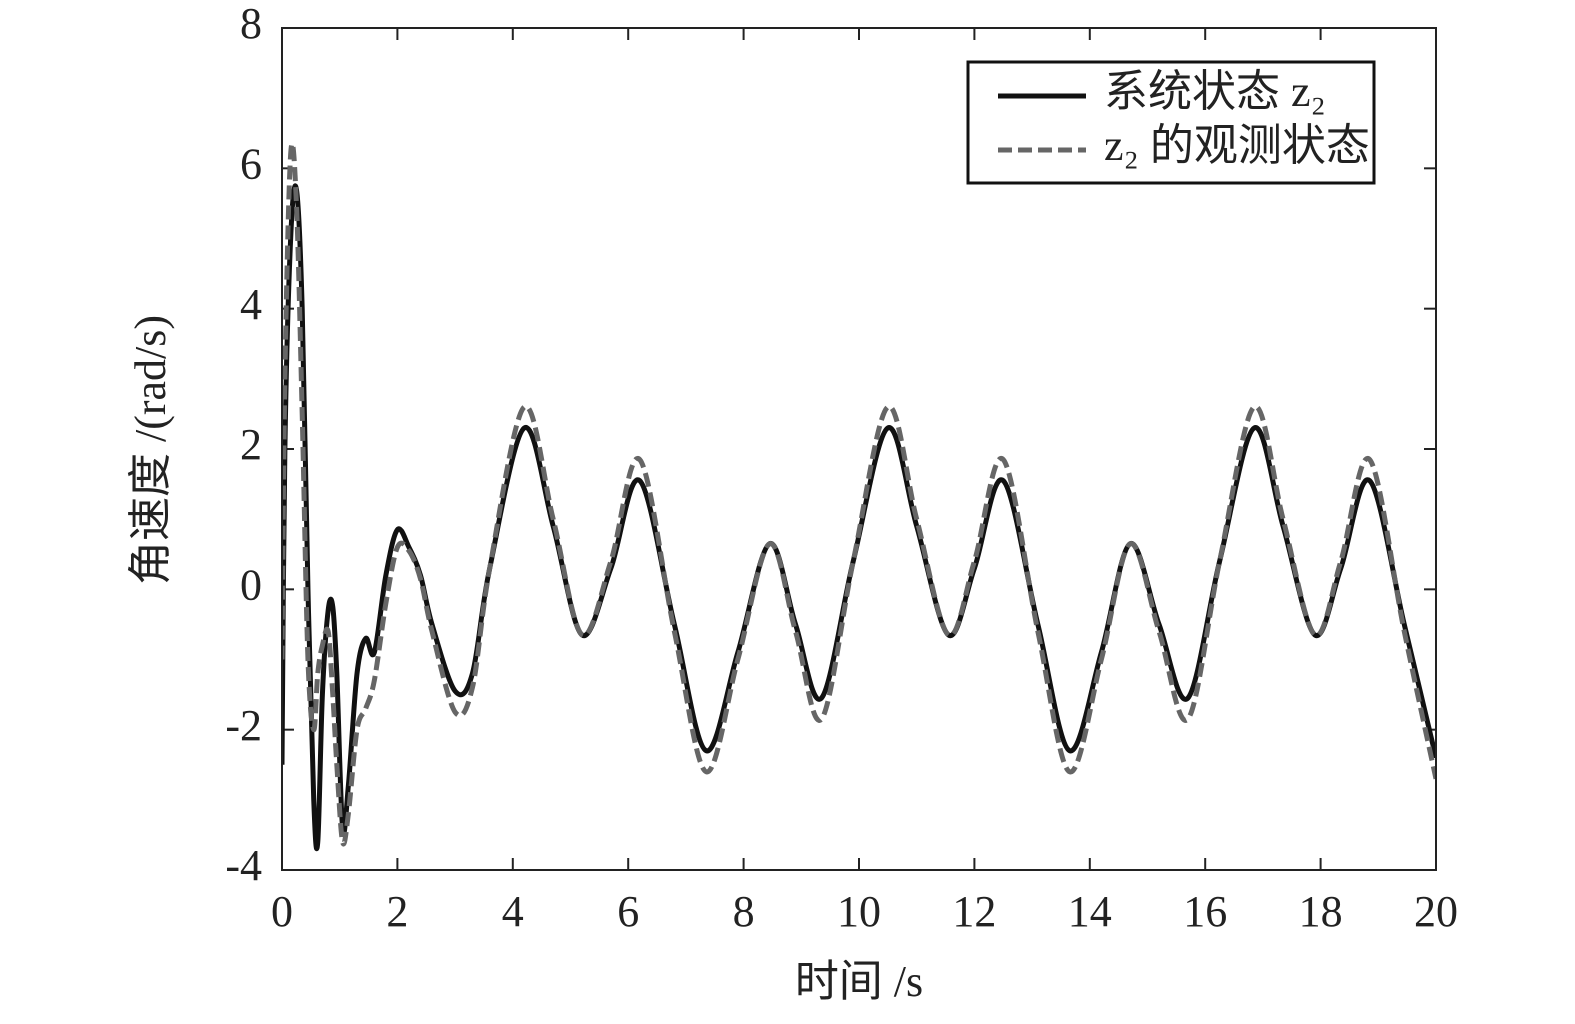 The width and height of the screenshot is (1575, 1024). I want to click on y-tick-label: -4, so click(243, 865).